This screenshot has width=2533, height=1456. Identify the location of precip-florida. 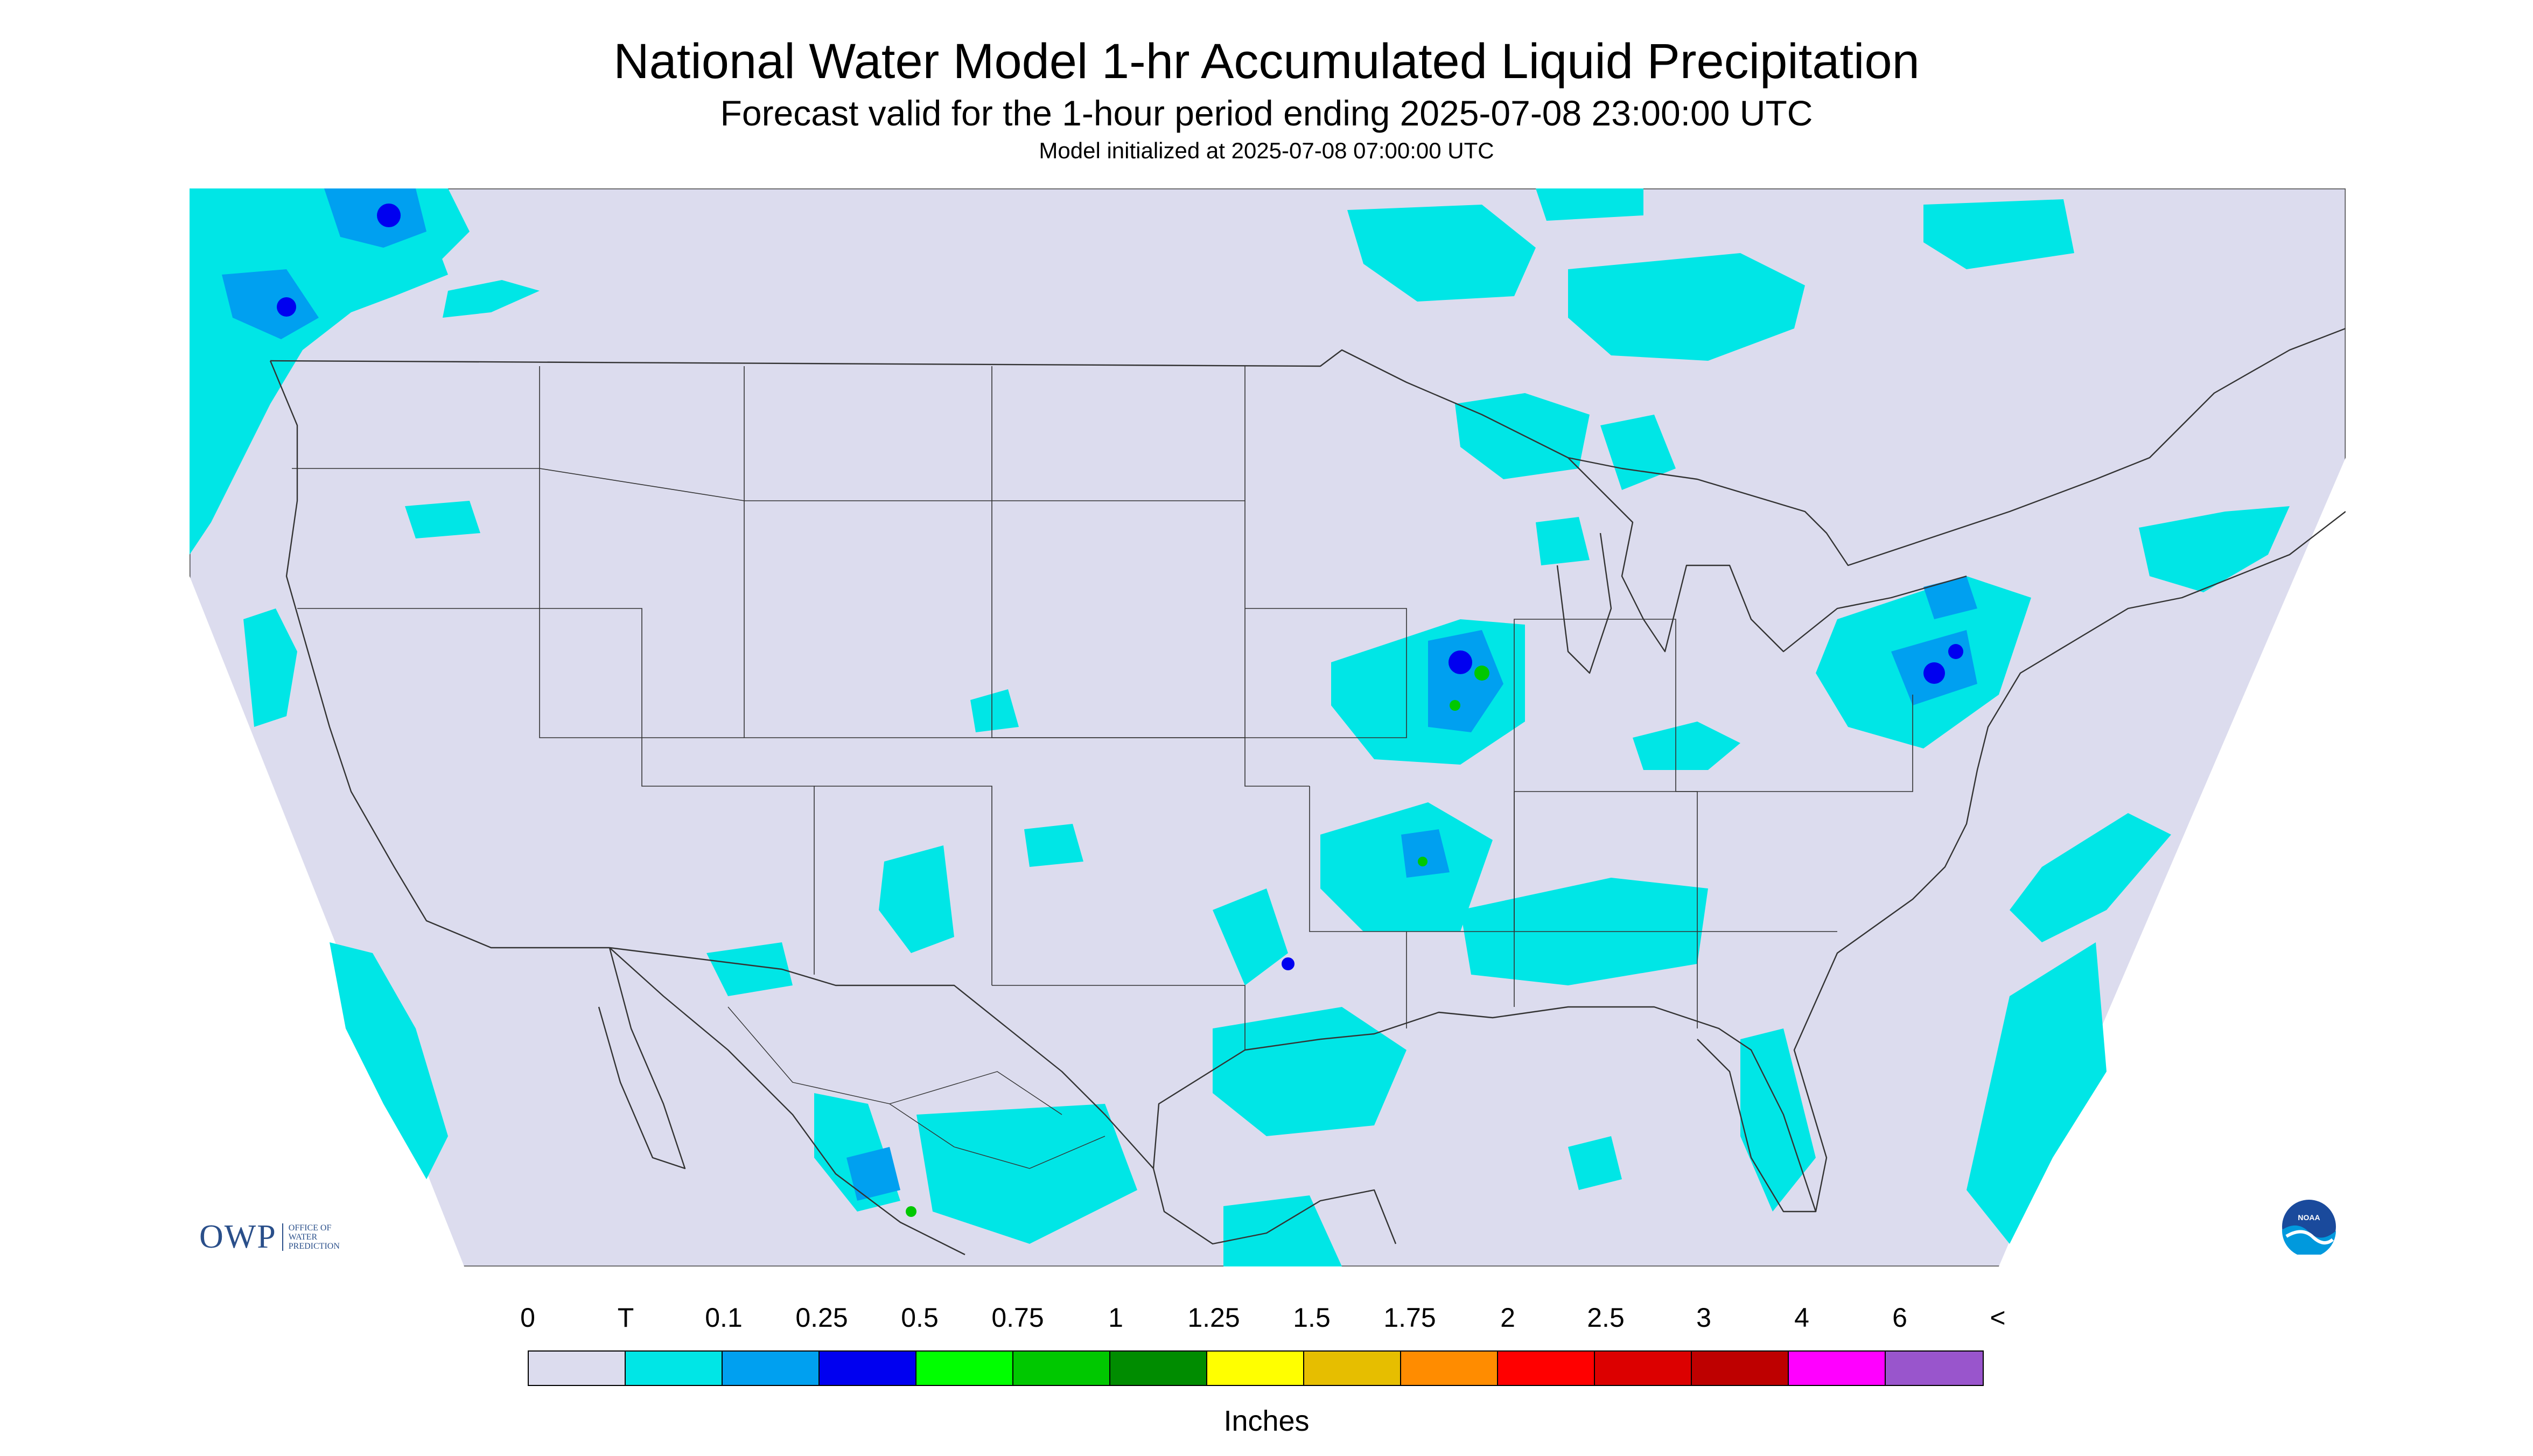
(1778, 1120).